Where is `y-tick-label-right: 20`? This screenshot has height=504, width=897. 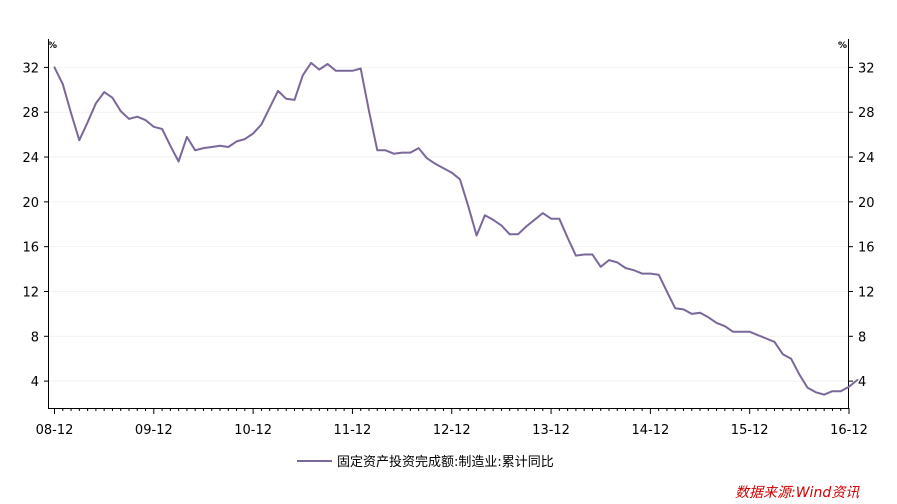 y-tick-label-right: 20 is located at coordinates (866, 203).